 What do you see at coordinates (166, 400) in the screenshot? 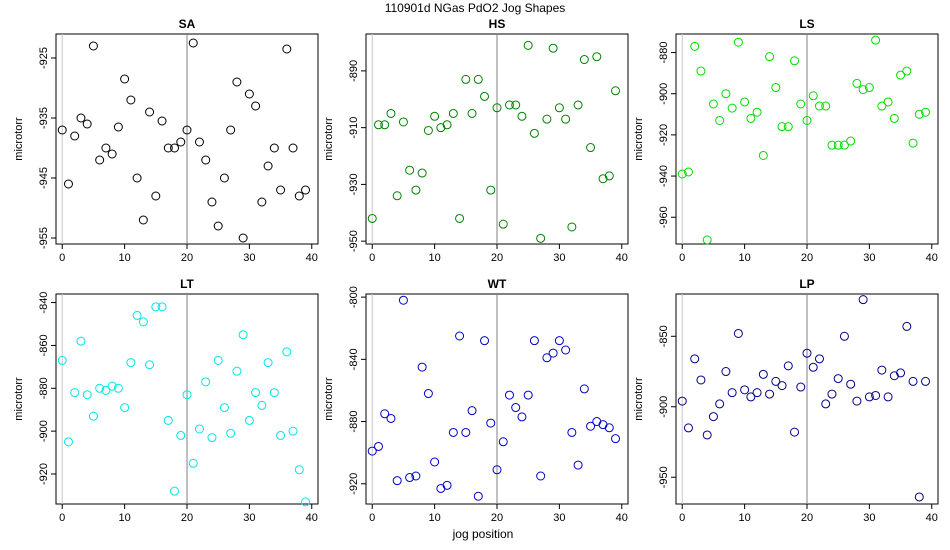
I see `panel-lt: LT microtorr 0 10 20 30 40 -840 -860 -880 -900 -920` at bounding box center [166, 400].